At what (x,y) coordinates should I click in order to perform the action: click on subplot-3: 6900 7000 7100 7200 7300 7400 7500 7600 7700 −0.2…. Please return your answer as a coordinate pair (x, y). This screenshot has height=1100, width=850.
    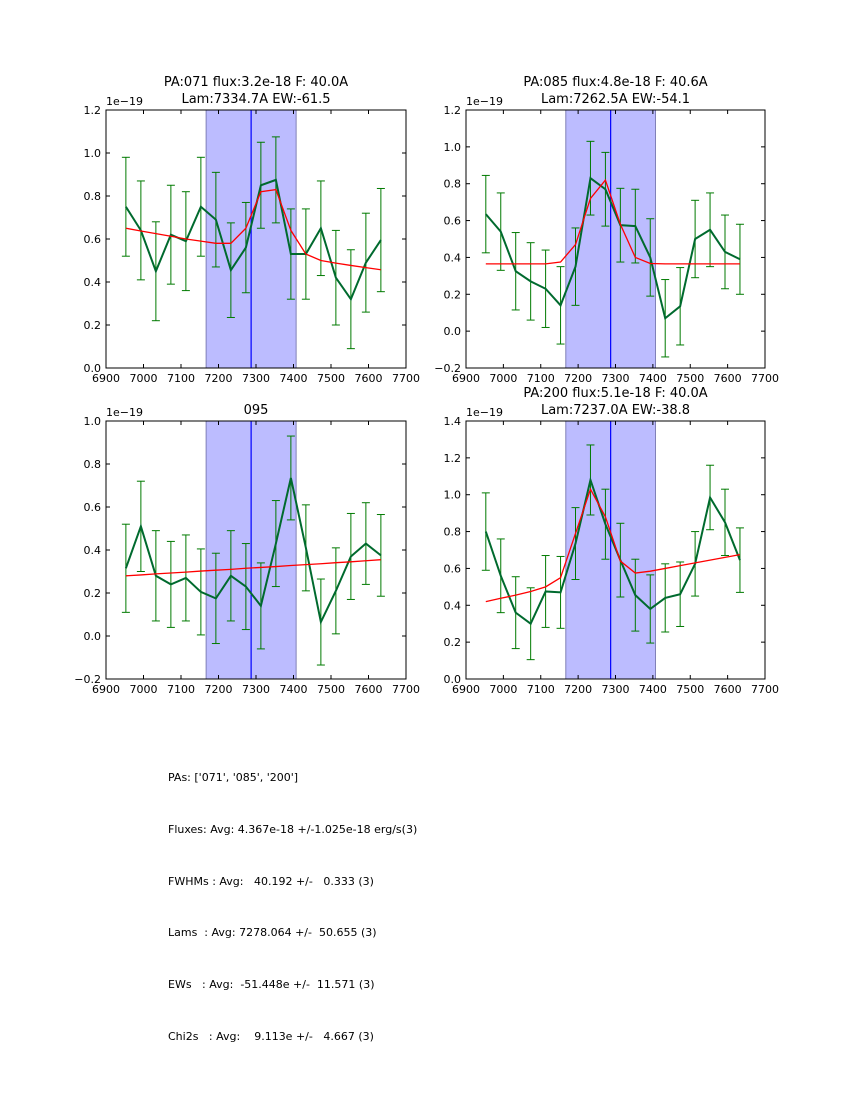
    Looking at the image, I should click on (247, 549).